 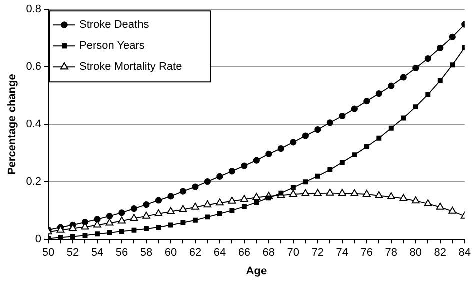 What do you see at coordinates (342, 253) in the screenshot?
I see `x-tick-label: 74` at bounding box center [342, 253].